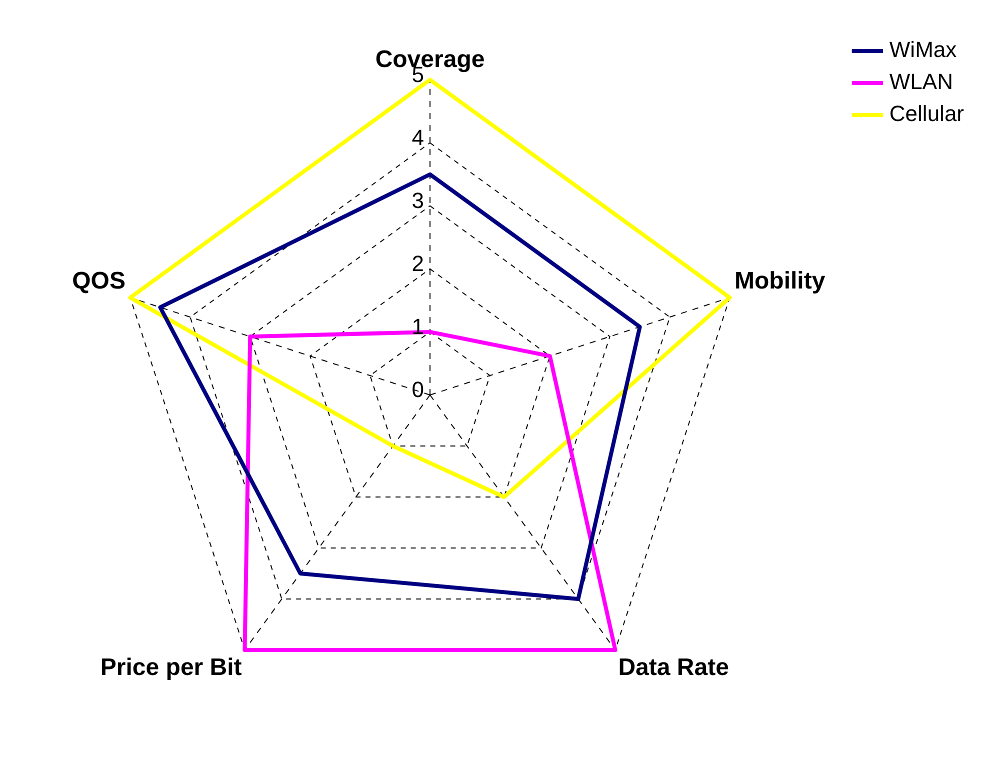  Describe the element at coordinates (418, 263) in the screenshot. I see `y-tick-label: 2` at that location.